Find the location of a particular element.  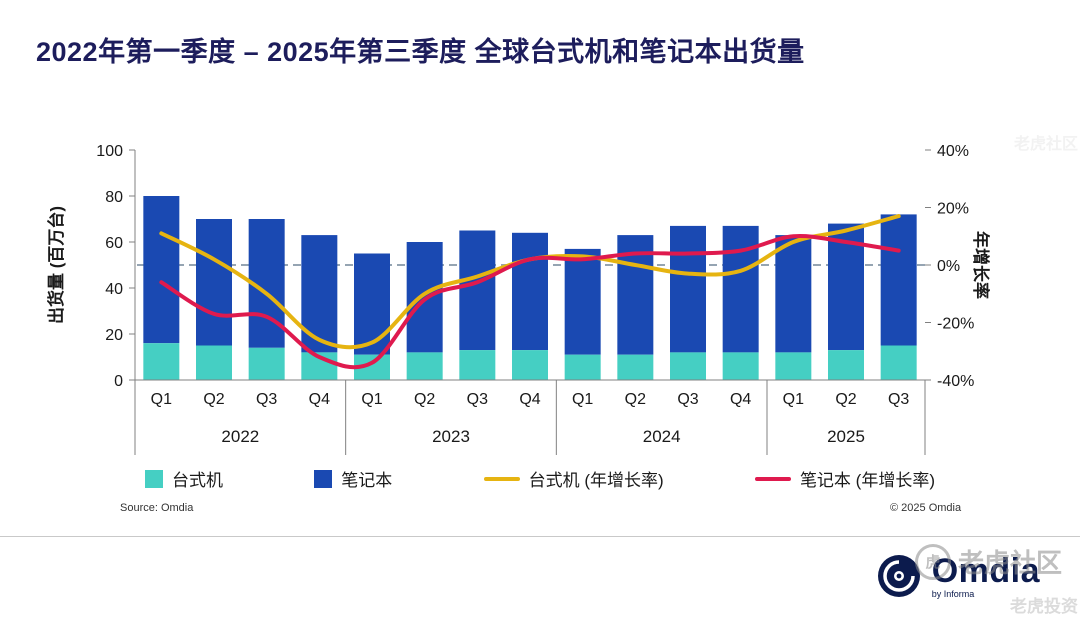

left-axis-tick-label: 100 is located at coordinates (109, 151).